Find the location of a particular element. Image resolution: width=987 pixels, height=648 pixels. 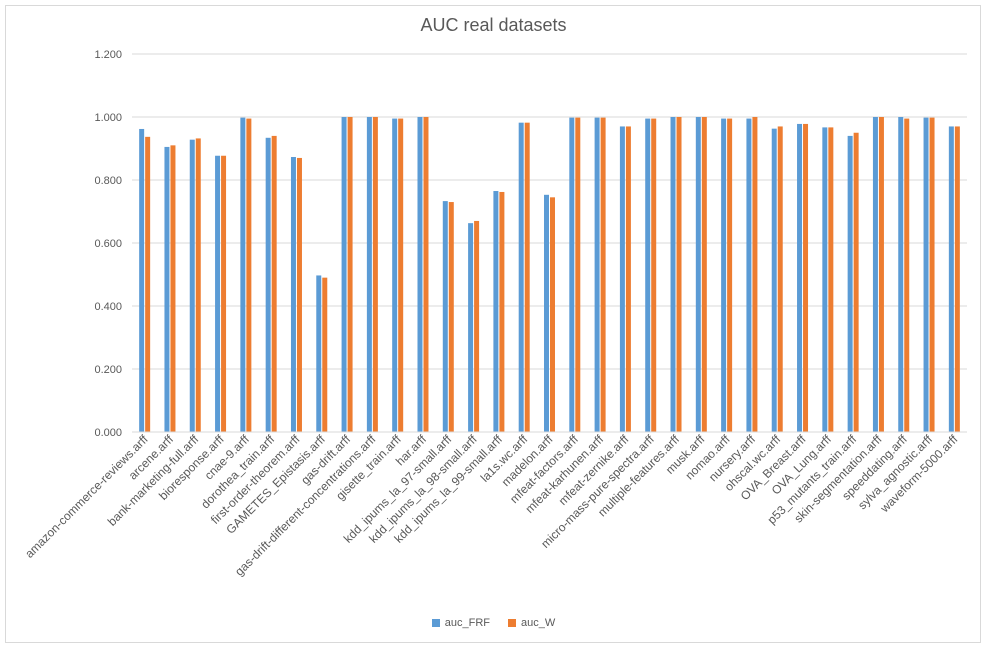

y-tick-label: 0.600 is located at coordinates (108, 244).